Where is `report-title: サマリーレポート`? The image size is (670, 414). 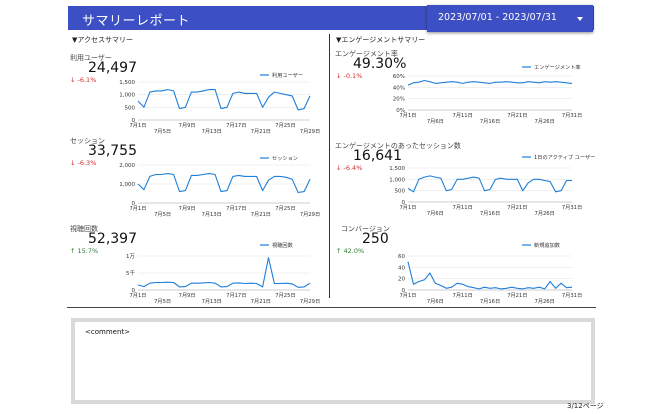 report-title: サマリーレポート is located at coordinates (136, 21).